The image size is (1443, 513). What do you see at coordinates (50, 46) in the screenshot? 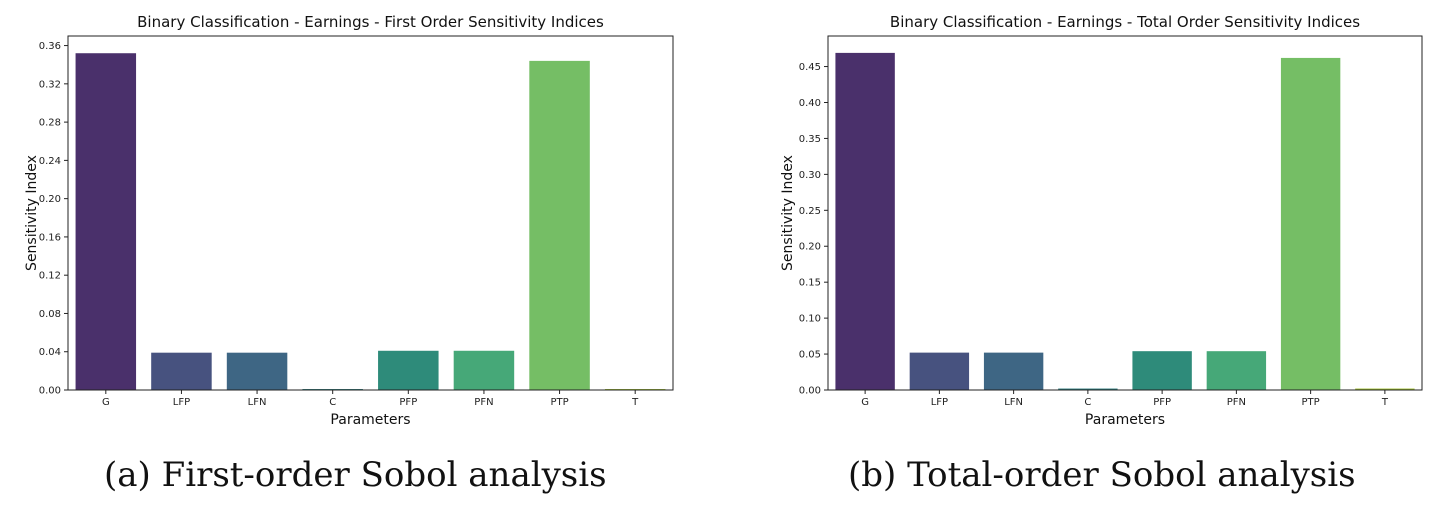
I see `y-tick-label: 0.36` at bounding box center [50, 46].